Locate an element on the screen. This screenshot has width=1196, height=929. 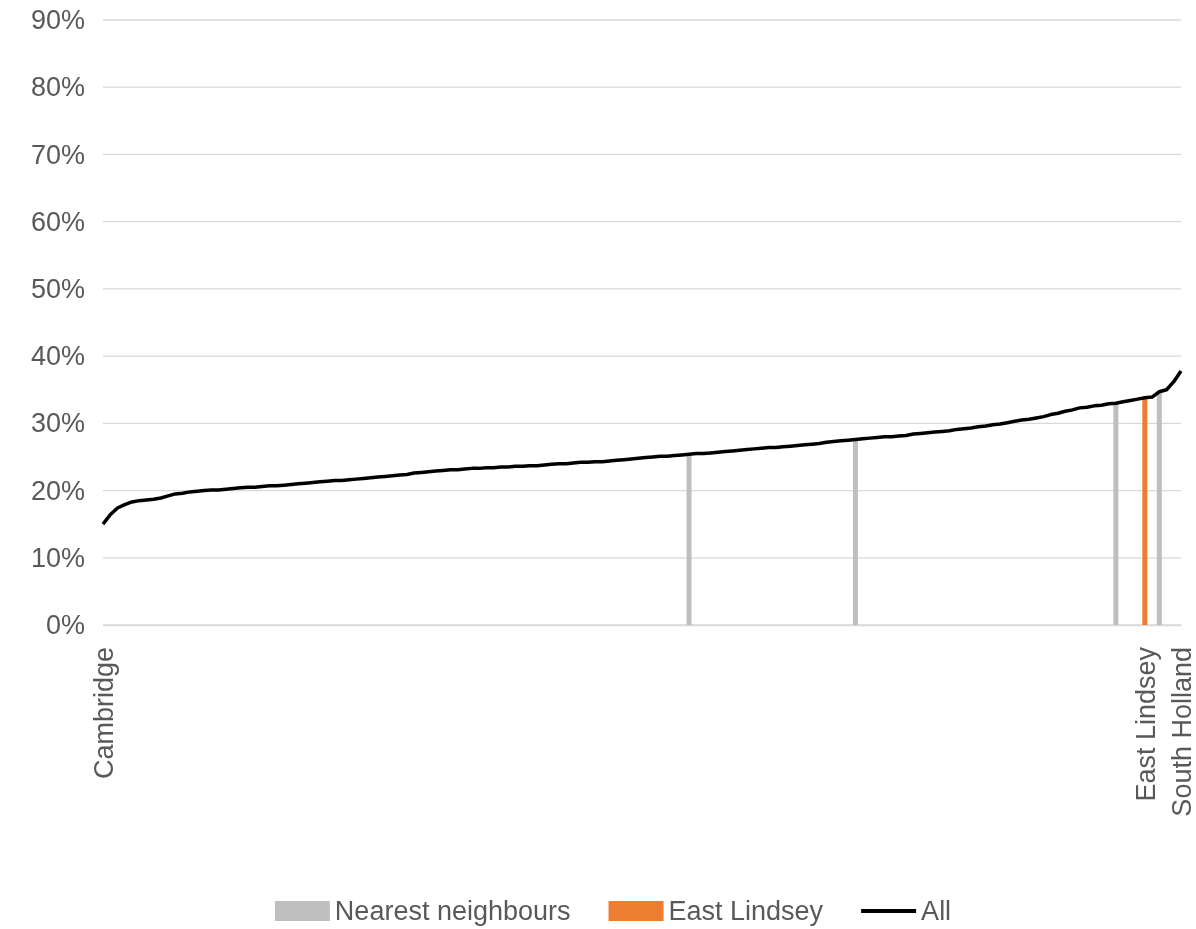
y-tick-label: 90% is located at coordinates (57, 20).